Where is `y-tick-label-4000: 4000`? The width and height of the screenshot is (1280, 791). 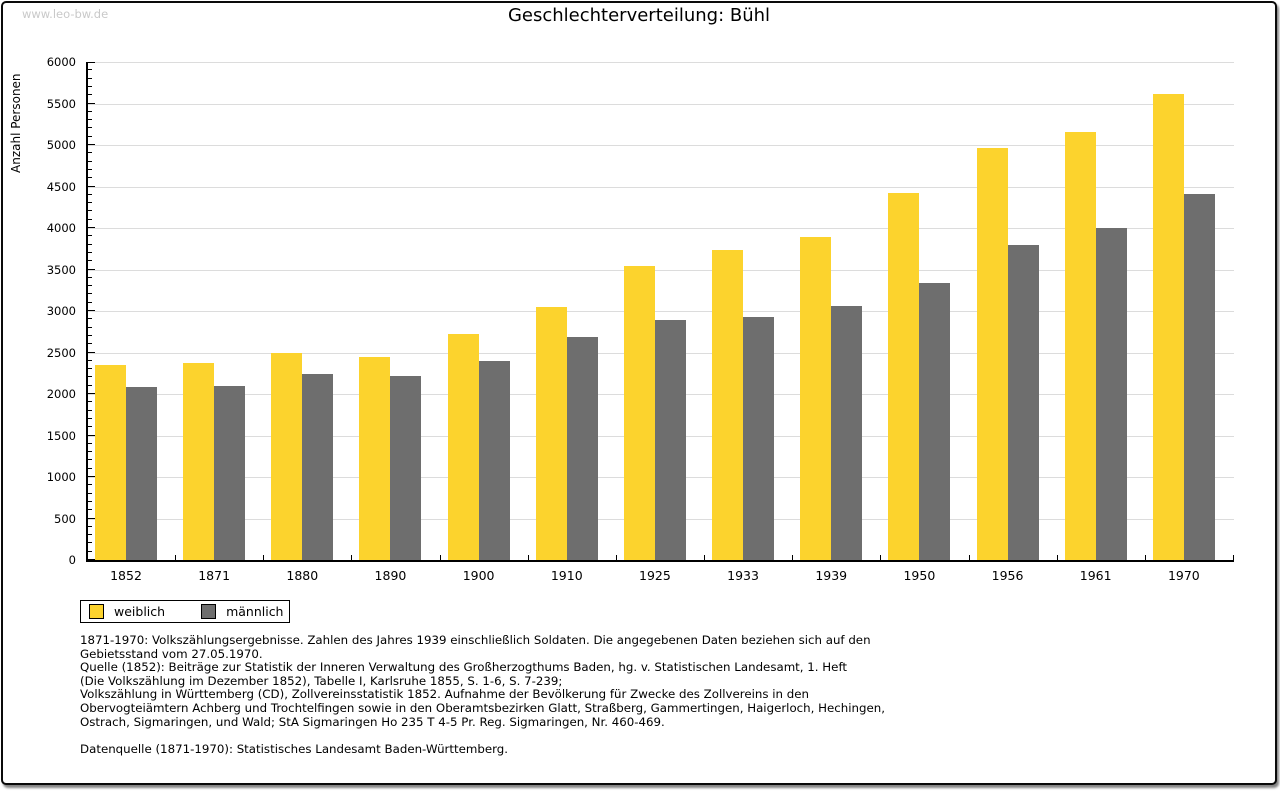 y-tick-label-4000: 4000 is located at coordinates (61, 228).